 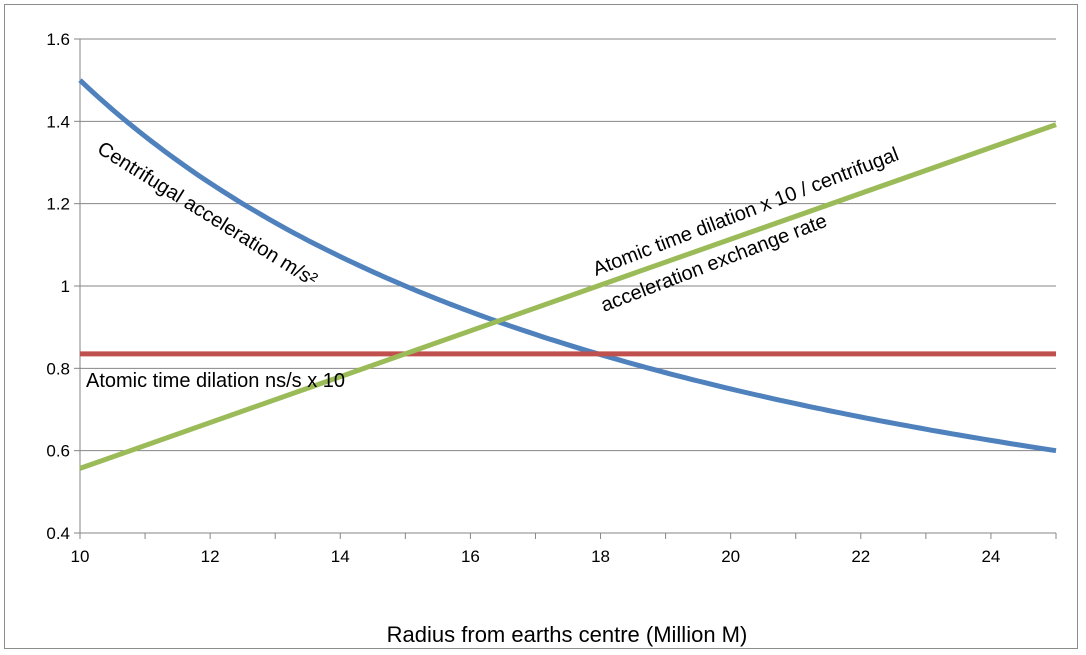 I want to click on x-tick-label: 16, so click(x=470, y=556).